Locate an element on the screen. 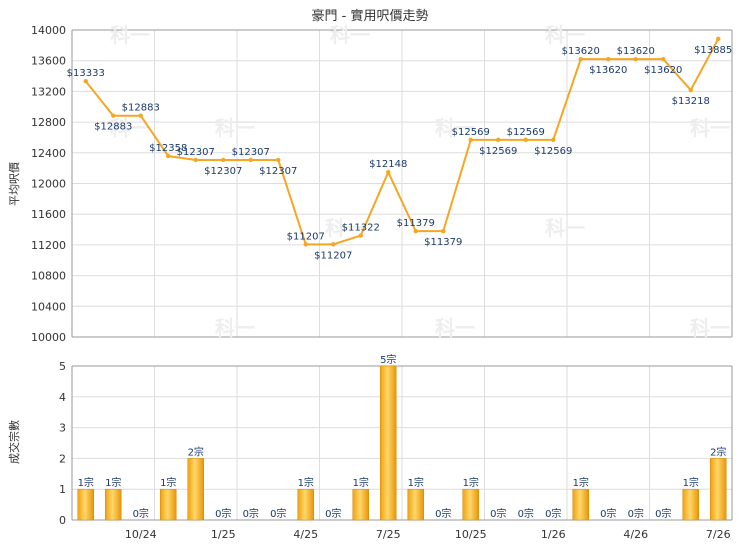  count-ytick-label: 3 is located at coordinates (62, 428).